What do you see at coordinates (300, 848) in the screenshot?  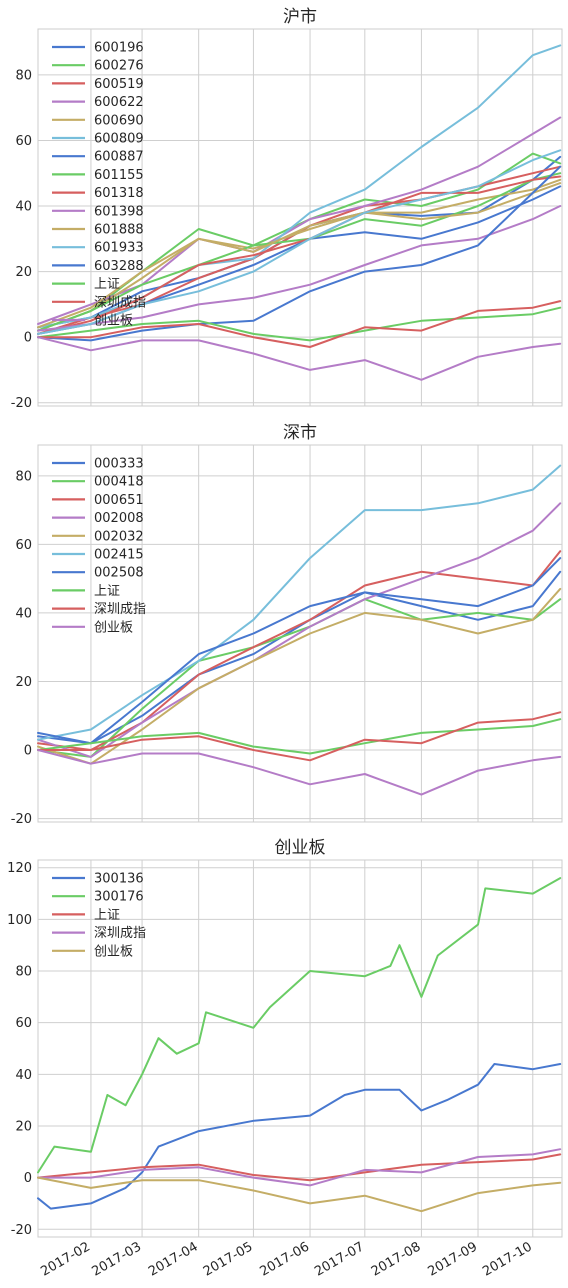 I see `chart-title: 创业板` at bounding box center [300, 848].